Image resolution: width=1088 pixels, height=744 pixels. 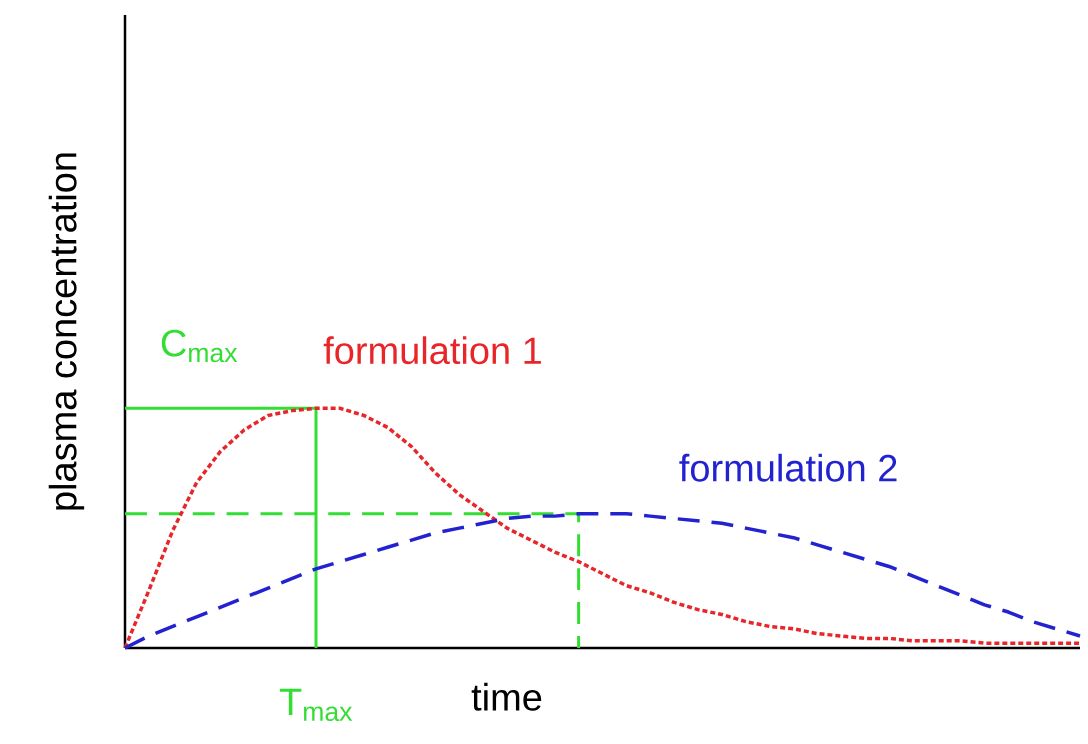 What do you see at coordinates (66, 331) in the screenshot?
I see `y-axis-title: plasma concentration` at bounding box center [66, 331].